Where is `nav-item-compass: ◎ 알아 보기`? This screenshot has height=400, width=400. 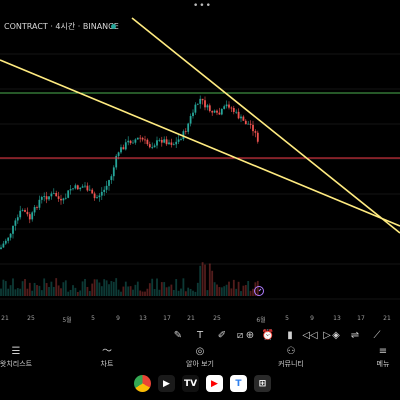 nav-item-compass: ◎ 알아 보기 is located at coordinates (200, 357).